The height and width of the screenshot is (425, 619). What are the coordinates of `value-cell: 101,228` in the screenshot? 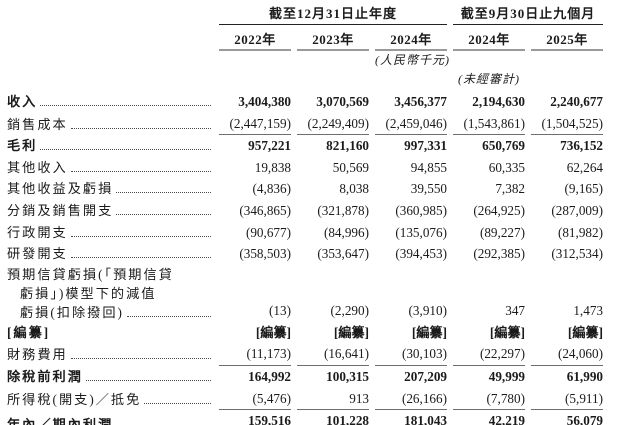 It's located at (333, 417).